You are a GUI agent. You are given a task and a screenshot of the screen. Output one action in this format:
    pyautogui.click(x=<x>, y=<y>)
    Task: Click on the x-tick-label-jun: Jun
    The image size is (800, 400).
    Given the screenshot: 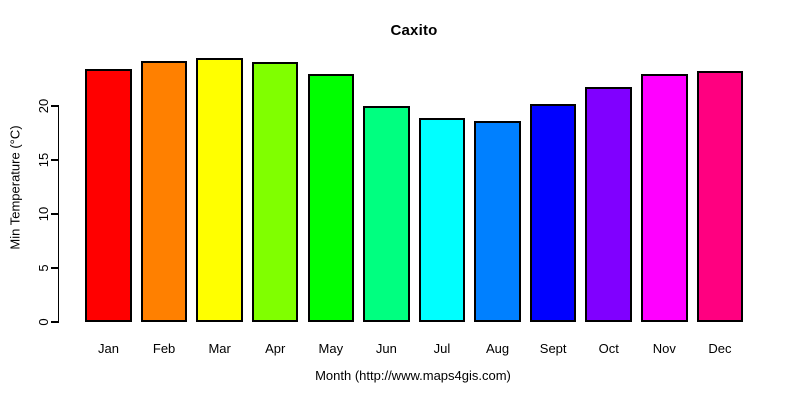 What is the action you would take?
    pyautogui.click(x=386, y=348)
    